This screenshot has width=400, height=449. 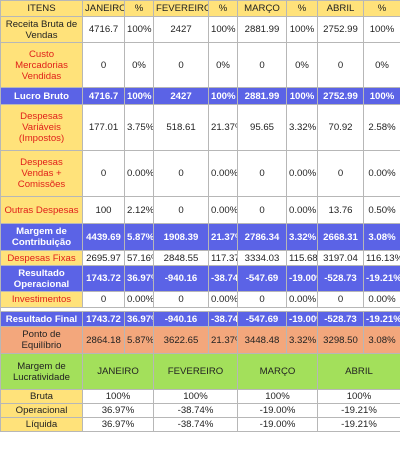 What do you see at coordinates (118, 410) in the screenshot?
I see `margin-value: 36.97%` at bounding box center [118, 410].